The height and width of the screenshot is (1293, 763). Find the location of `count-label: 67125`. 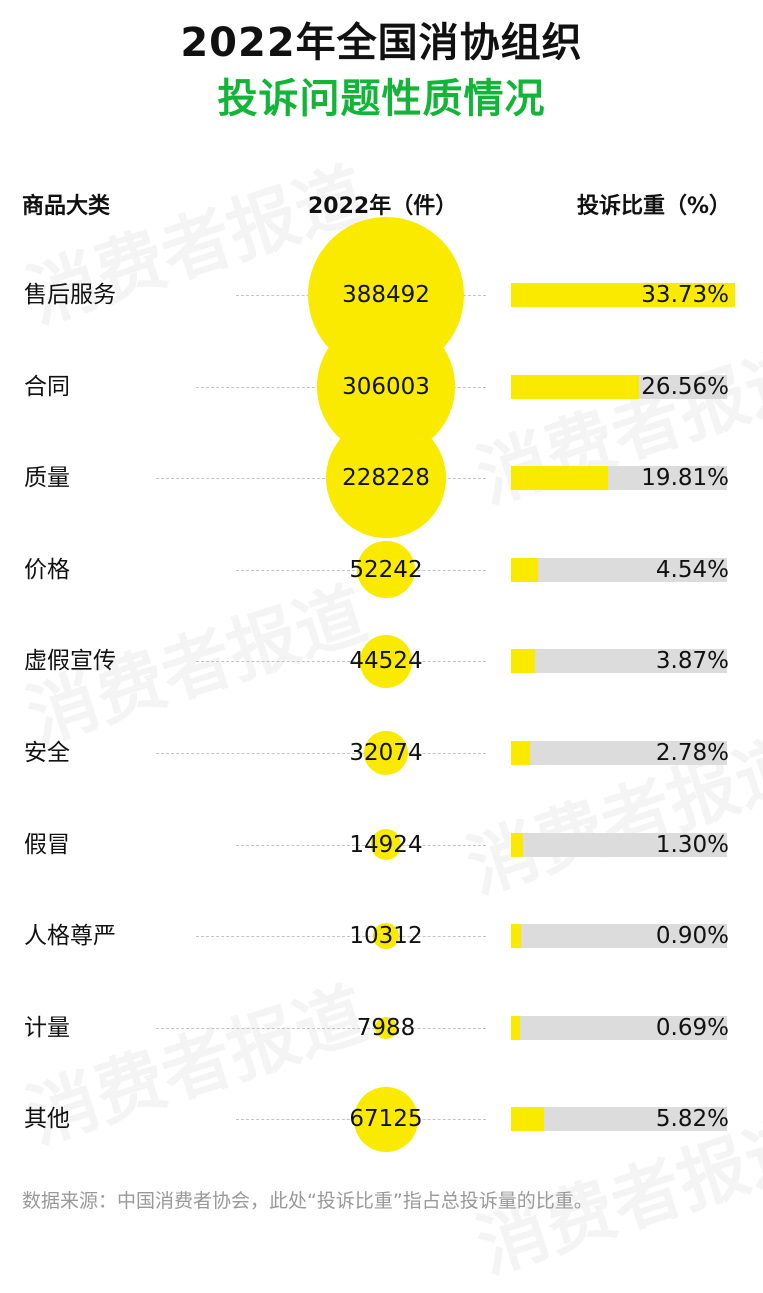

count-label: 67125 is located at coordinates (386, 1119).